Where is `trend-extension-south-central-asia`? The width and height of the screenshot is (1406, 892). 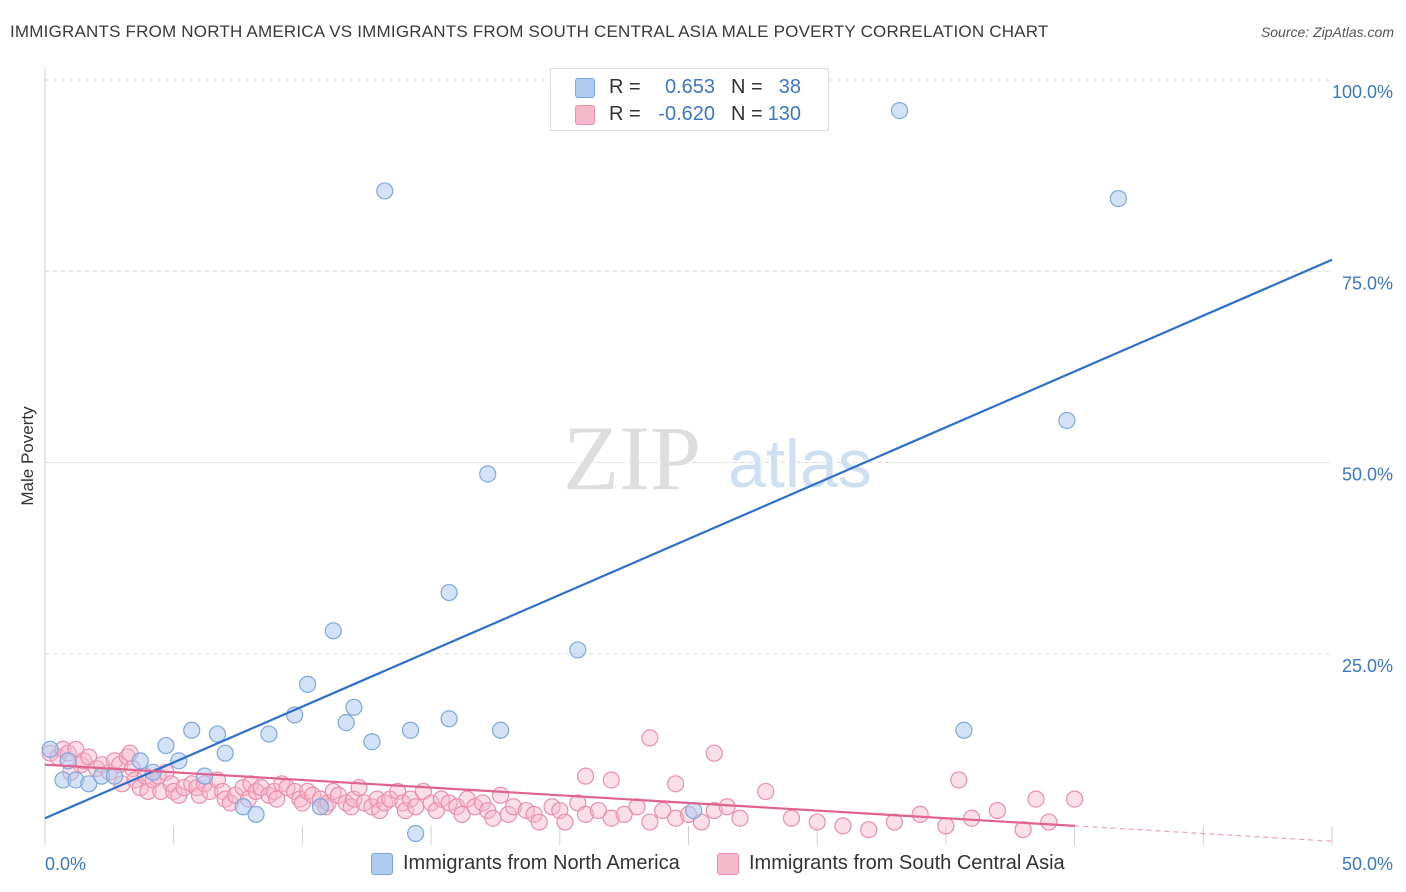 trend-extension-south-central-asia is located at coordinates (1203, 833).